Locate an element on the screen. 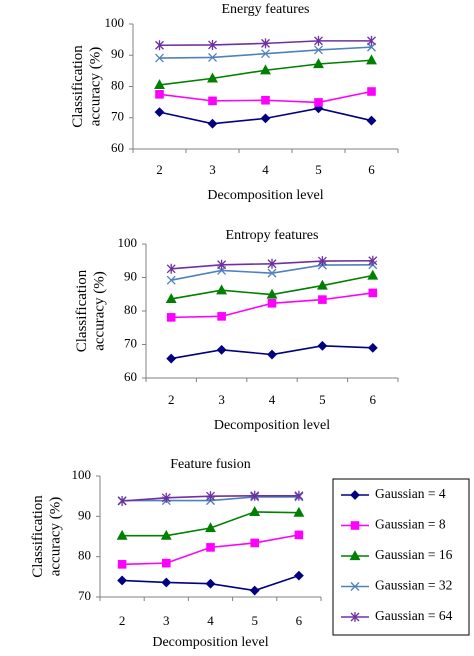  legend-entry: Gaussian = 16 is located at coordinates (397, 554).